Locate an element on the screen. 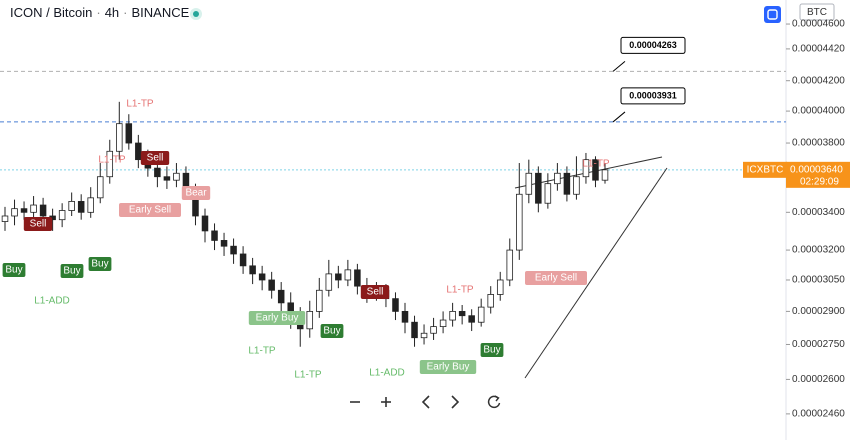  zoom-out-button is located at coordinates (355, 402).